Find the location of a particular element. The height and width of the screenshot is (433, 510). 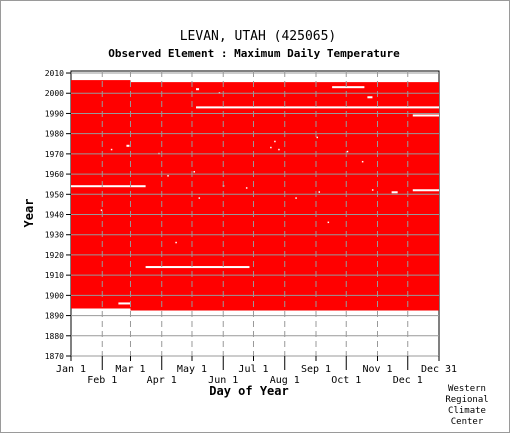

y-tick-label: 1930 is located at coordinates (54, 235).